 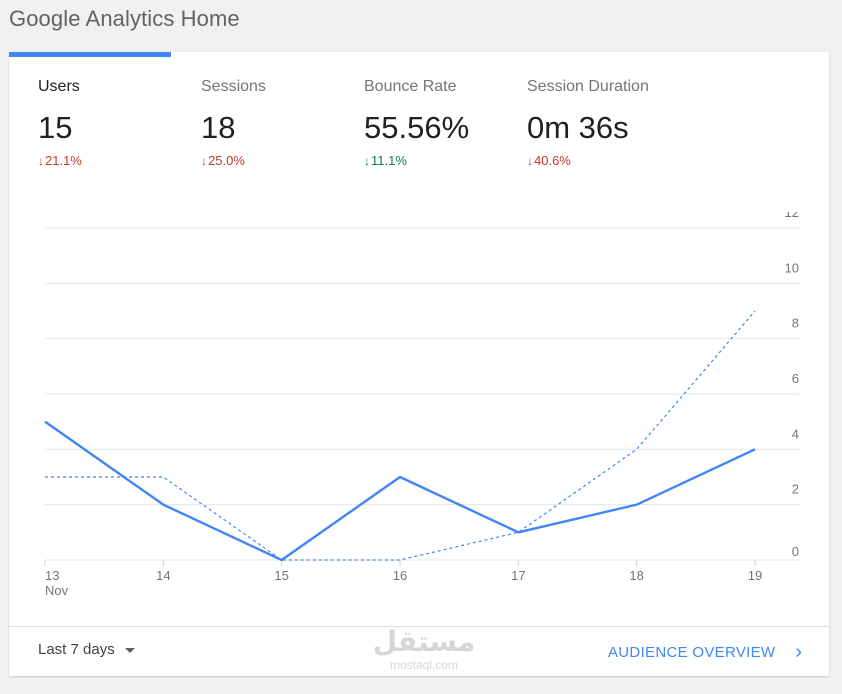 I want to click on caret-down-icon, so click(x=129, y=650).